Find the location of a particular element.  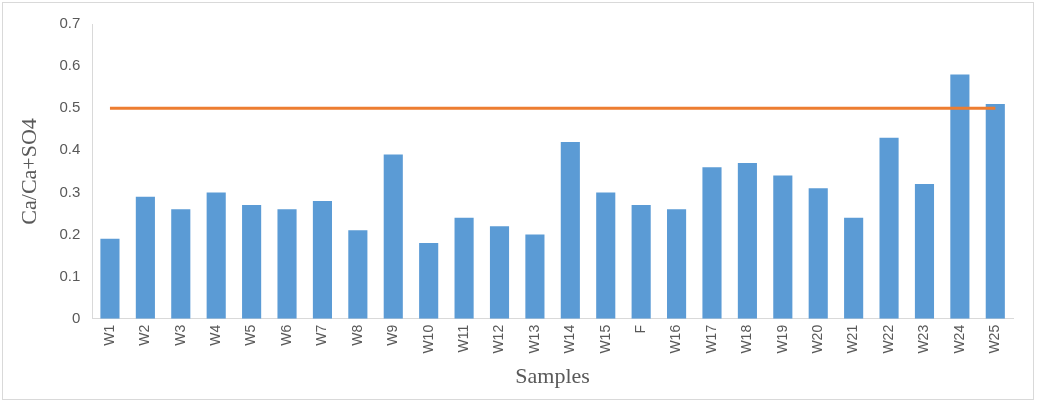

x-tick-label: W18 is located at coordinates (746, 339).